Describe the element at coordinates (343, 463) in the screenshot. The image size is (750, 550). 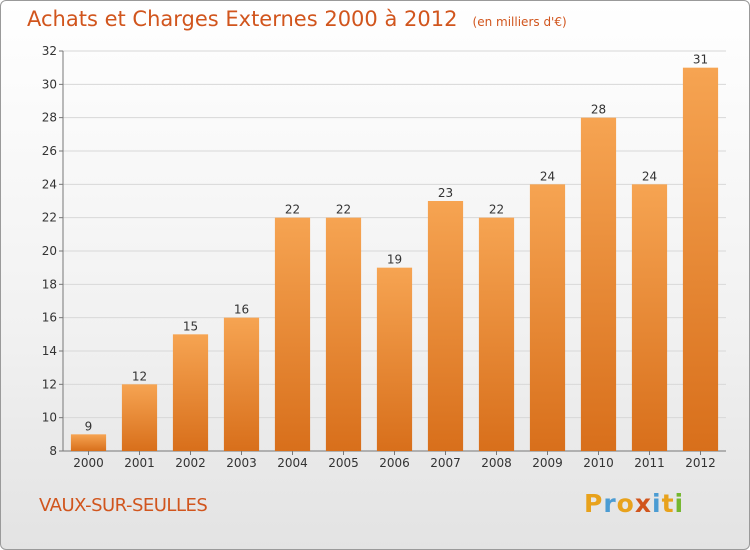
I see `x-tick-label: 2005` at that location.